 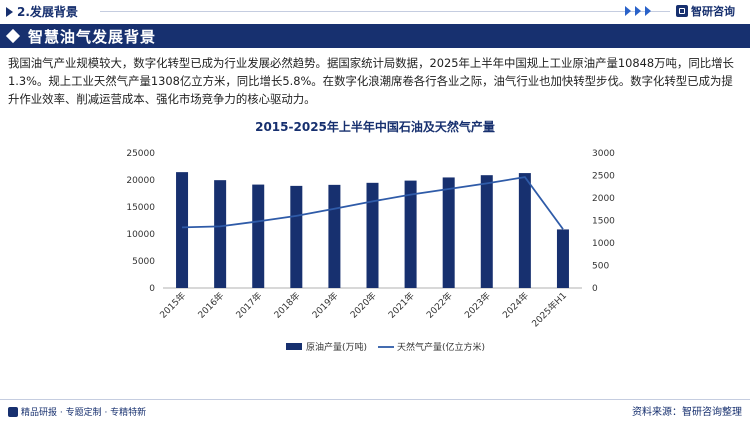 I want to click on triangle-icon, so click(x=9, y=11).